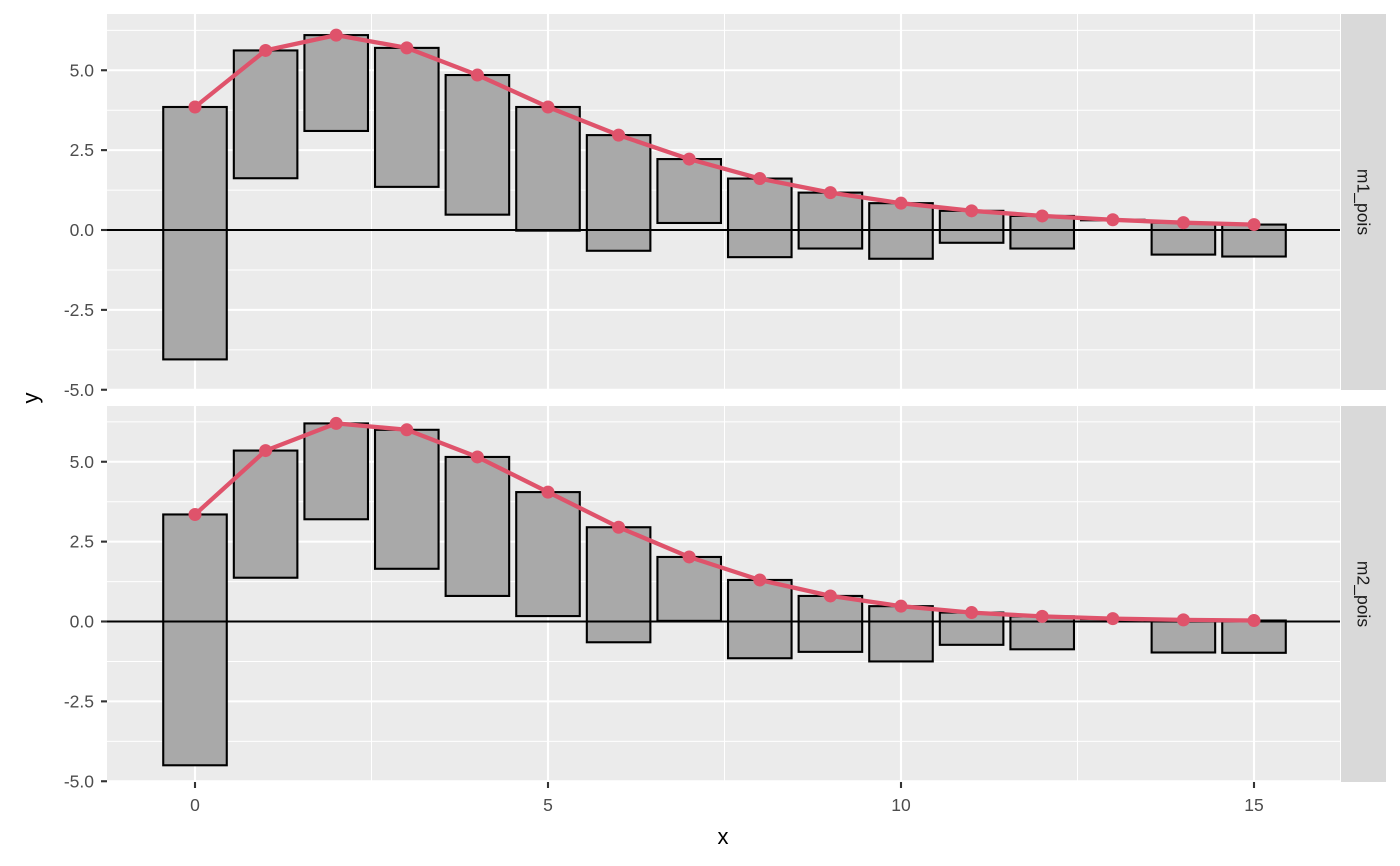 The width and height of the screenshot is (1400, 866). What do you see at coordinates (723, 836) in the screenshot?
I see `x-axis-title: x` at bounding box center [723, 836].